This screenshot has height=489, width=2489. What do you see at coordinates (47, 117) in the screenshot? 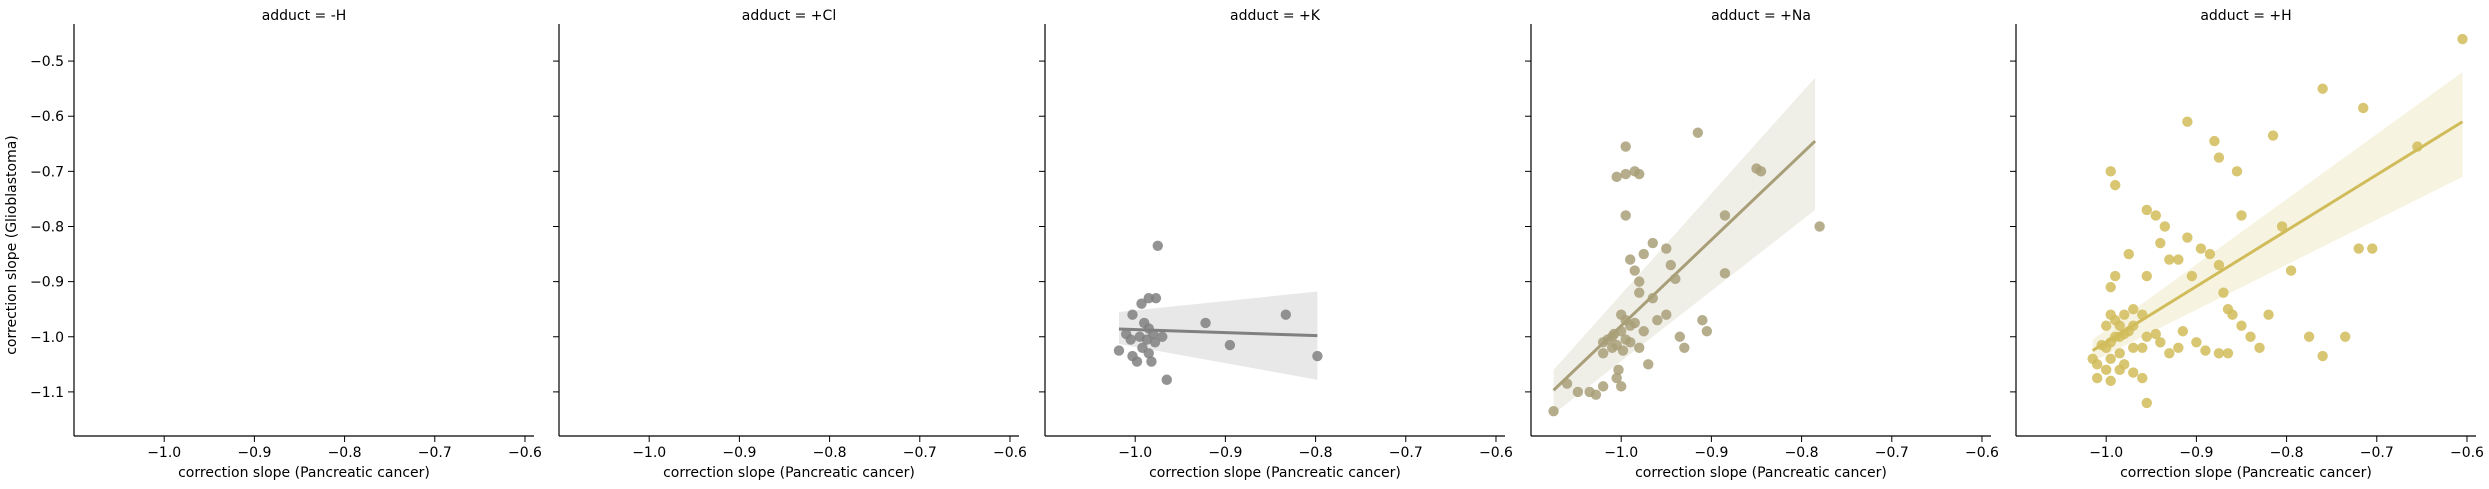
I see `y-tick-label: −0.6` at bounding box center [47, 117].